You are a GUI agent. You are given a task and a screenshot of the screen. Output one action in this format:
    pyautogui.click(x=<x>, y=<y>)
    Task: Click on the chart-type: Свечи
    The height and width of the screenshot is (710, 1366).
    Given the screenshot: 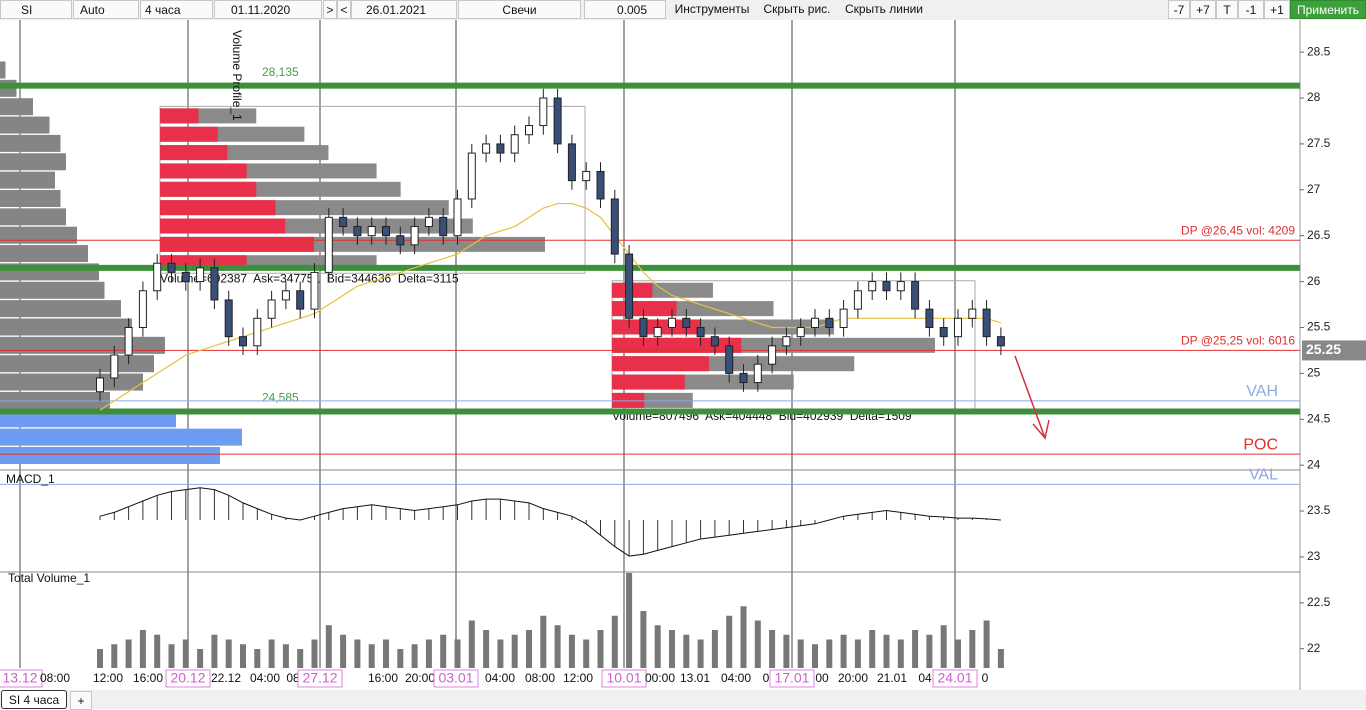 What is the action you would take?
    pyautogui.click(x=519, y=9)
    